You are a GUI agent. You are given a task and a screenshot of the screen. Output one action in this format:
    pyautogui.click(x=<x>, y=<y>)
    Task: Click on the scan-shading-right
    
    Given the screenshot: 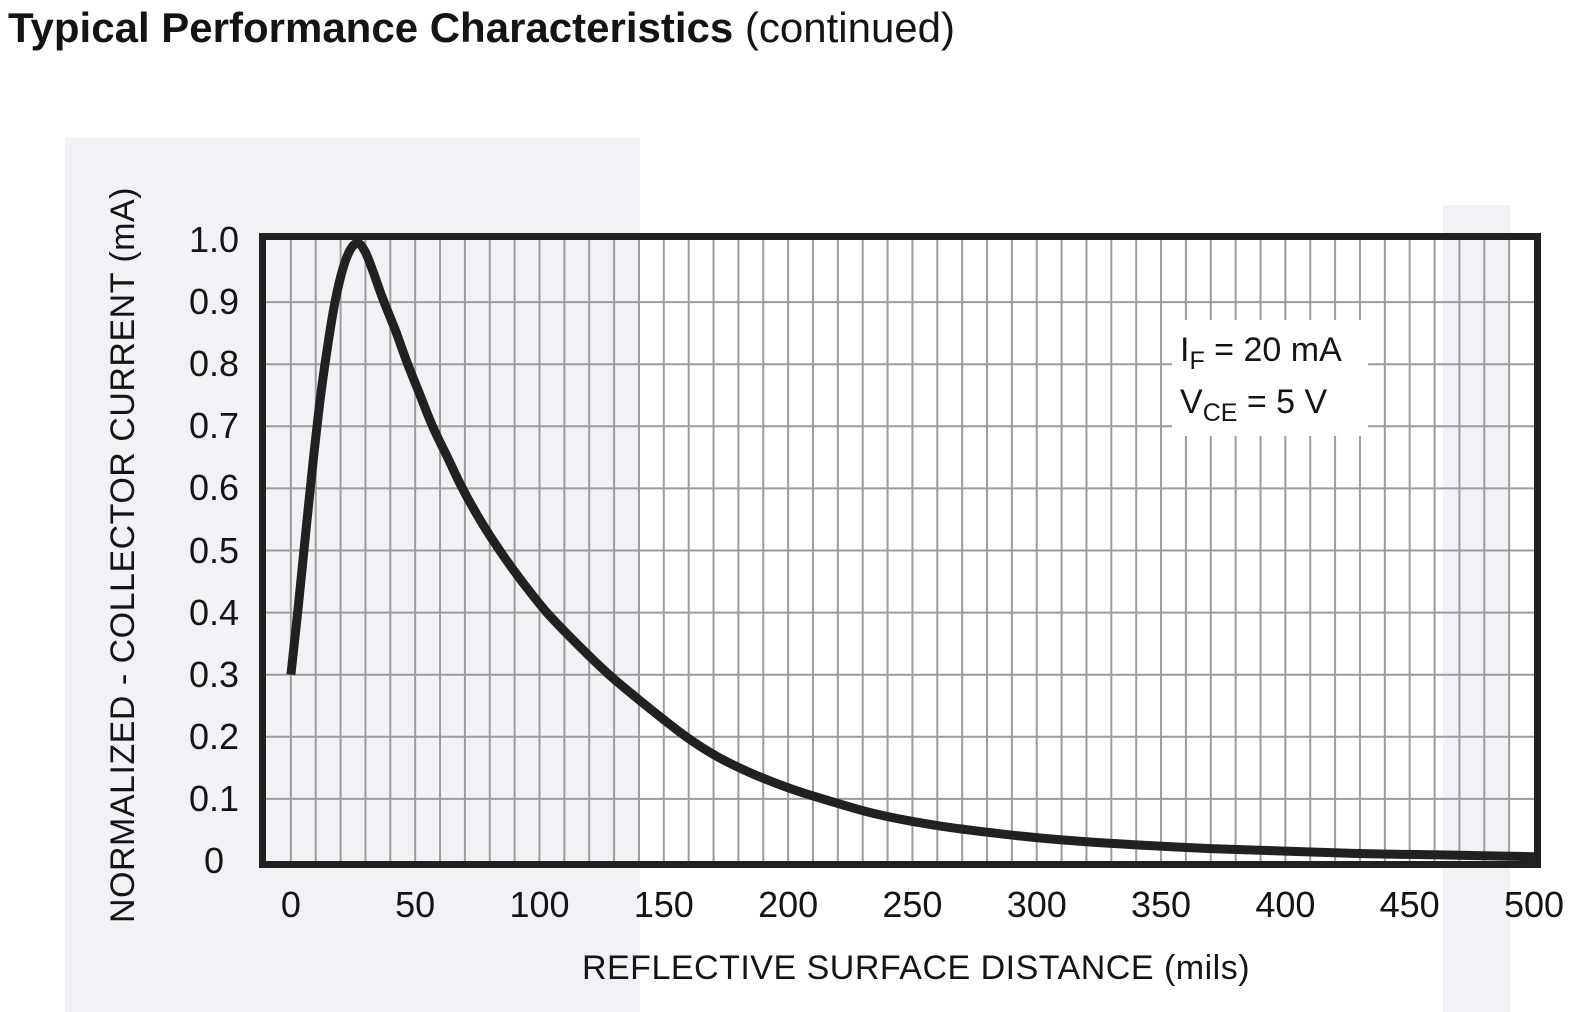 What is the action you would take?
    pyautogui.click(x=1476, y=608)
    